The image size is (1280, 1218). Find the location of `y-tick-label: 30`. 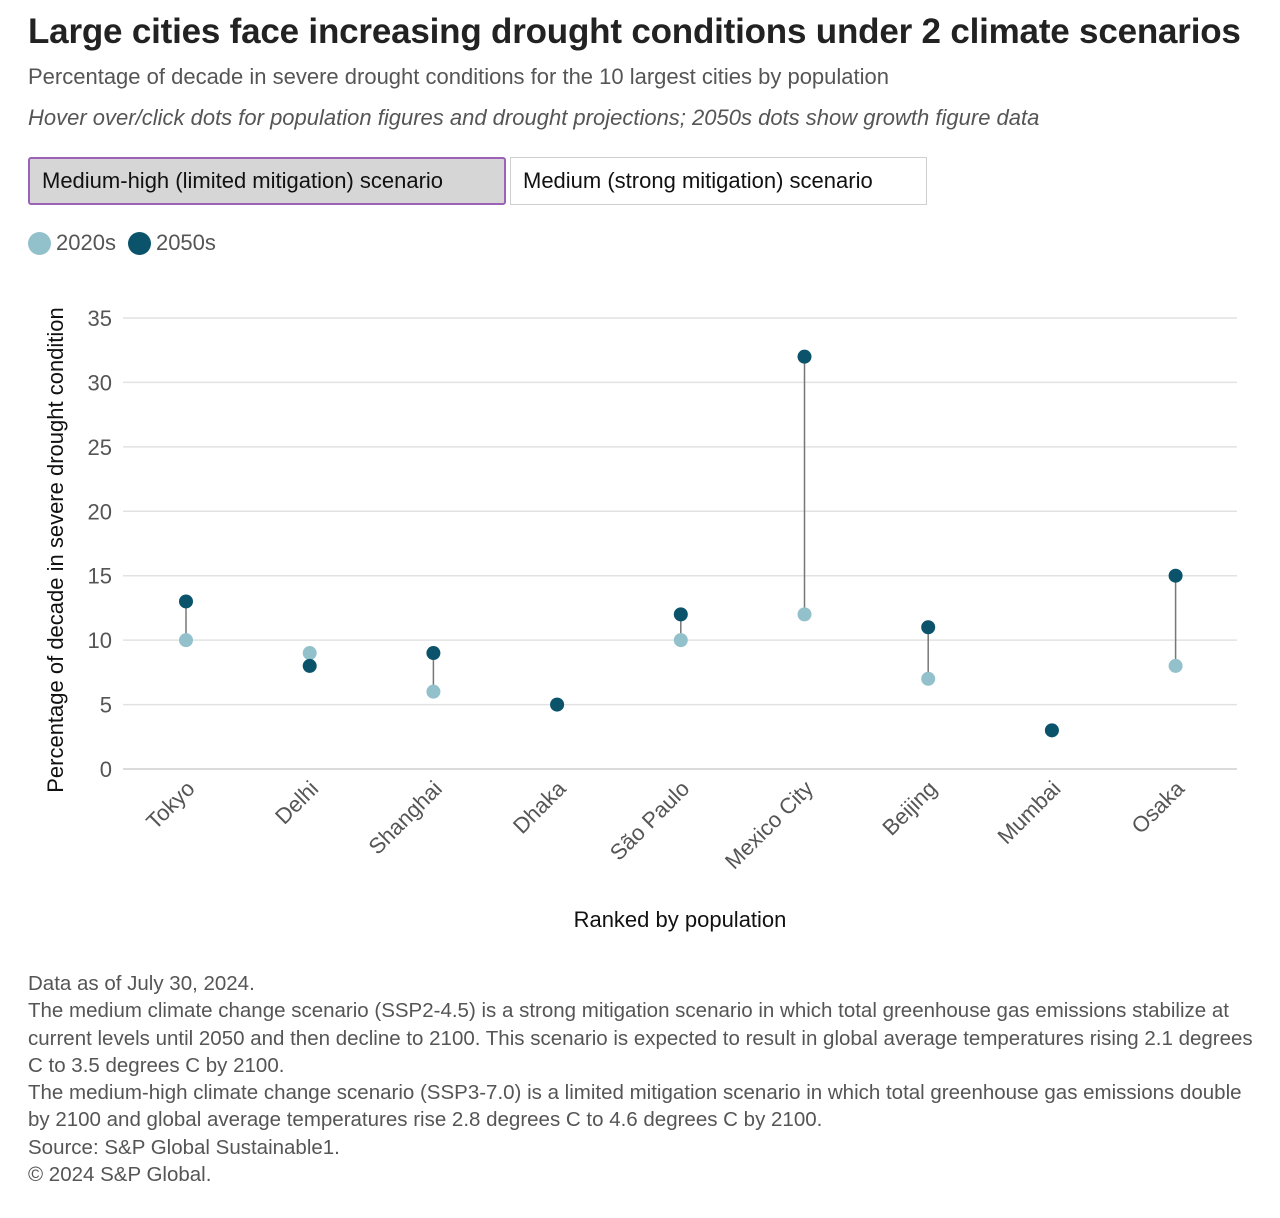

y-tick-label: 30 is located at coordinates (100, 382).